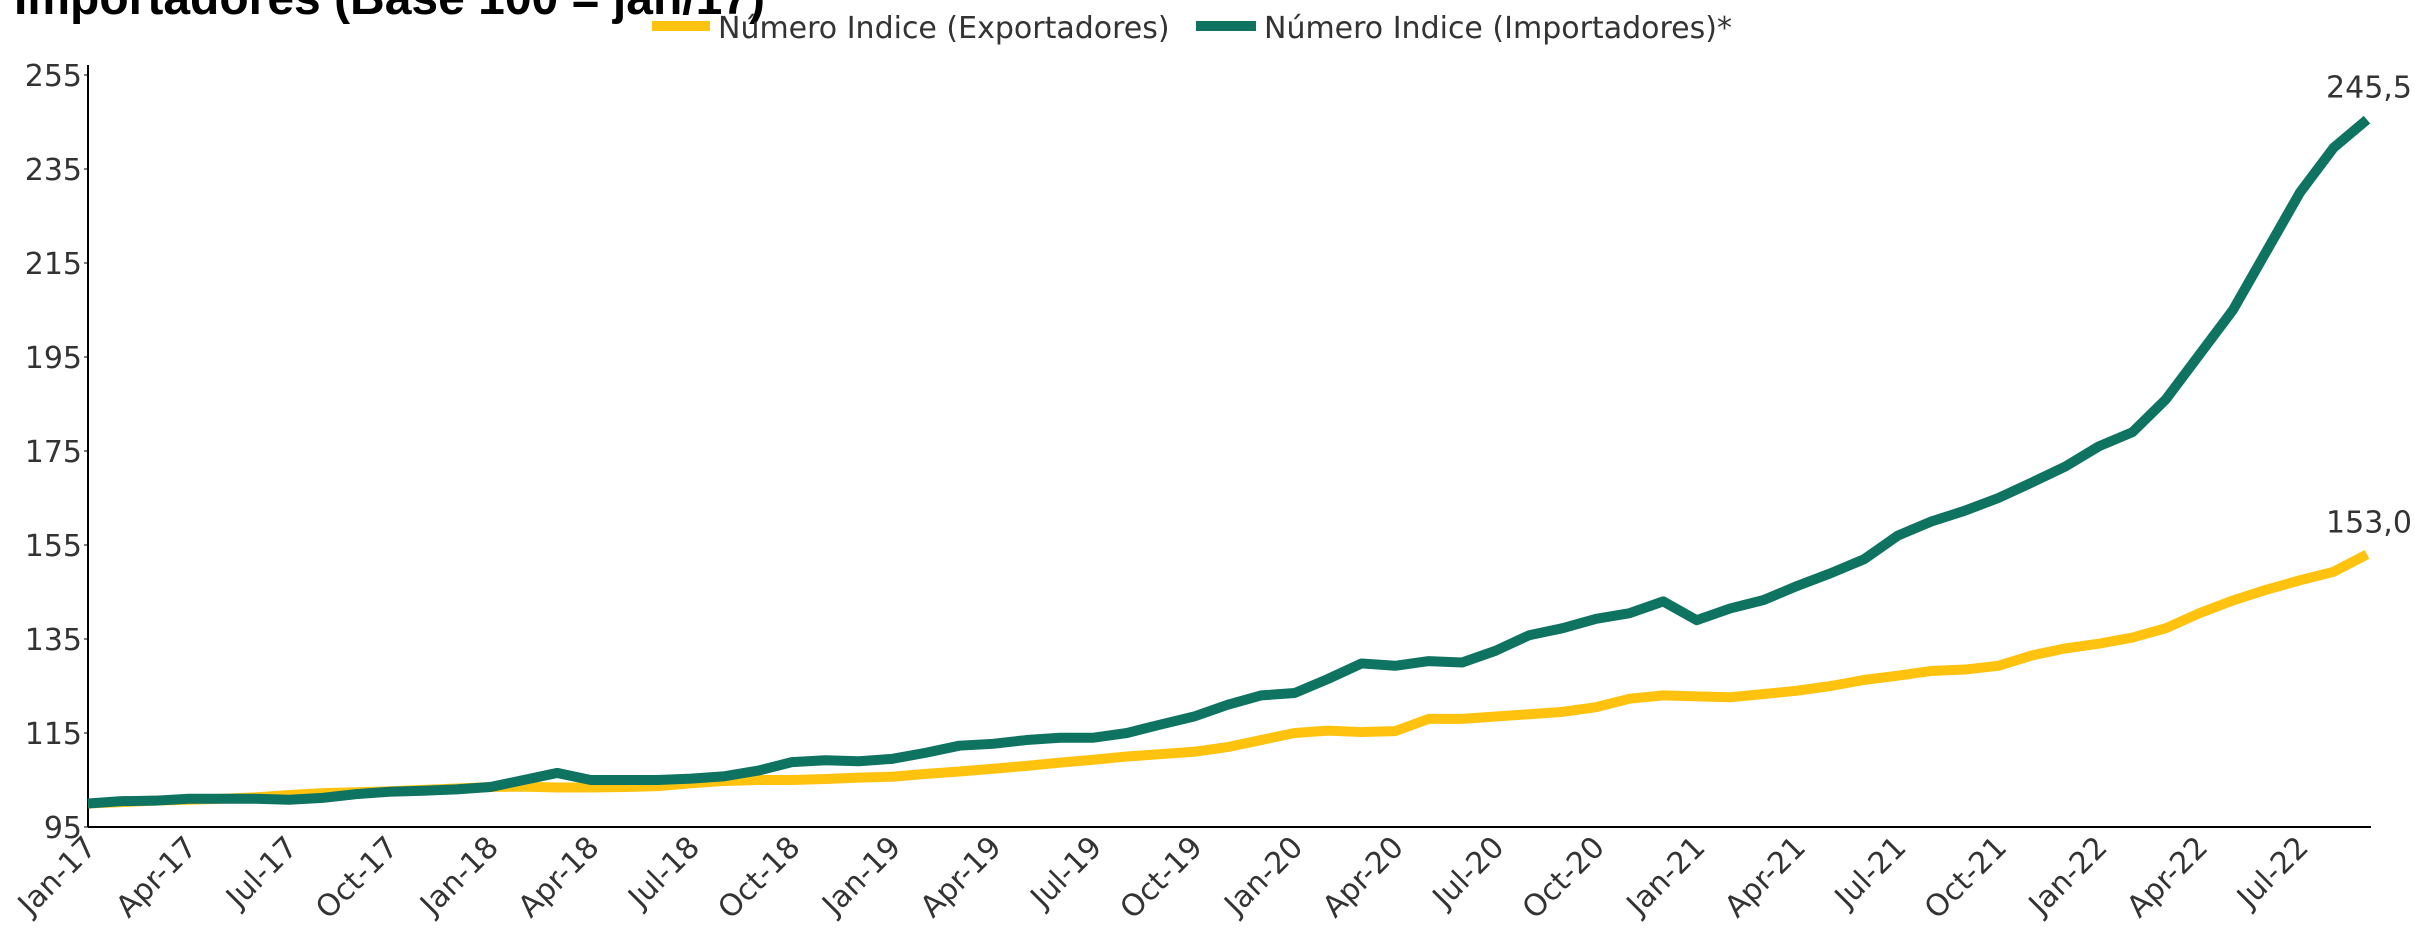  Describe the element at coordinates (1966, 878) in the screenshot. I see `x-tick-label: Oct-21` at that location.